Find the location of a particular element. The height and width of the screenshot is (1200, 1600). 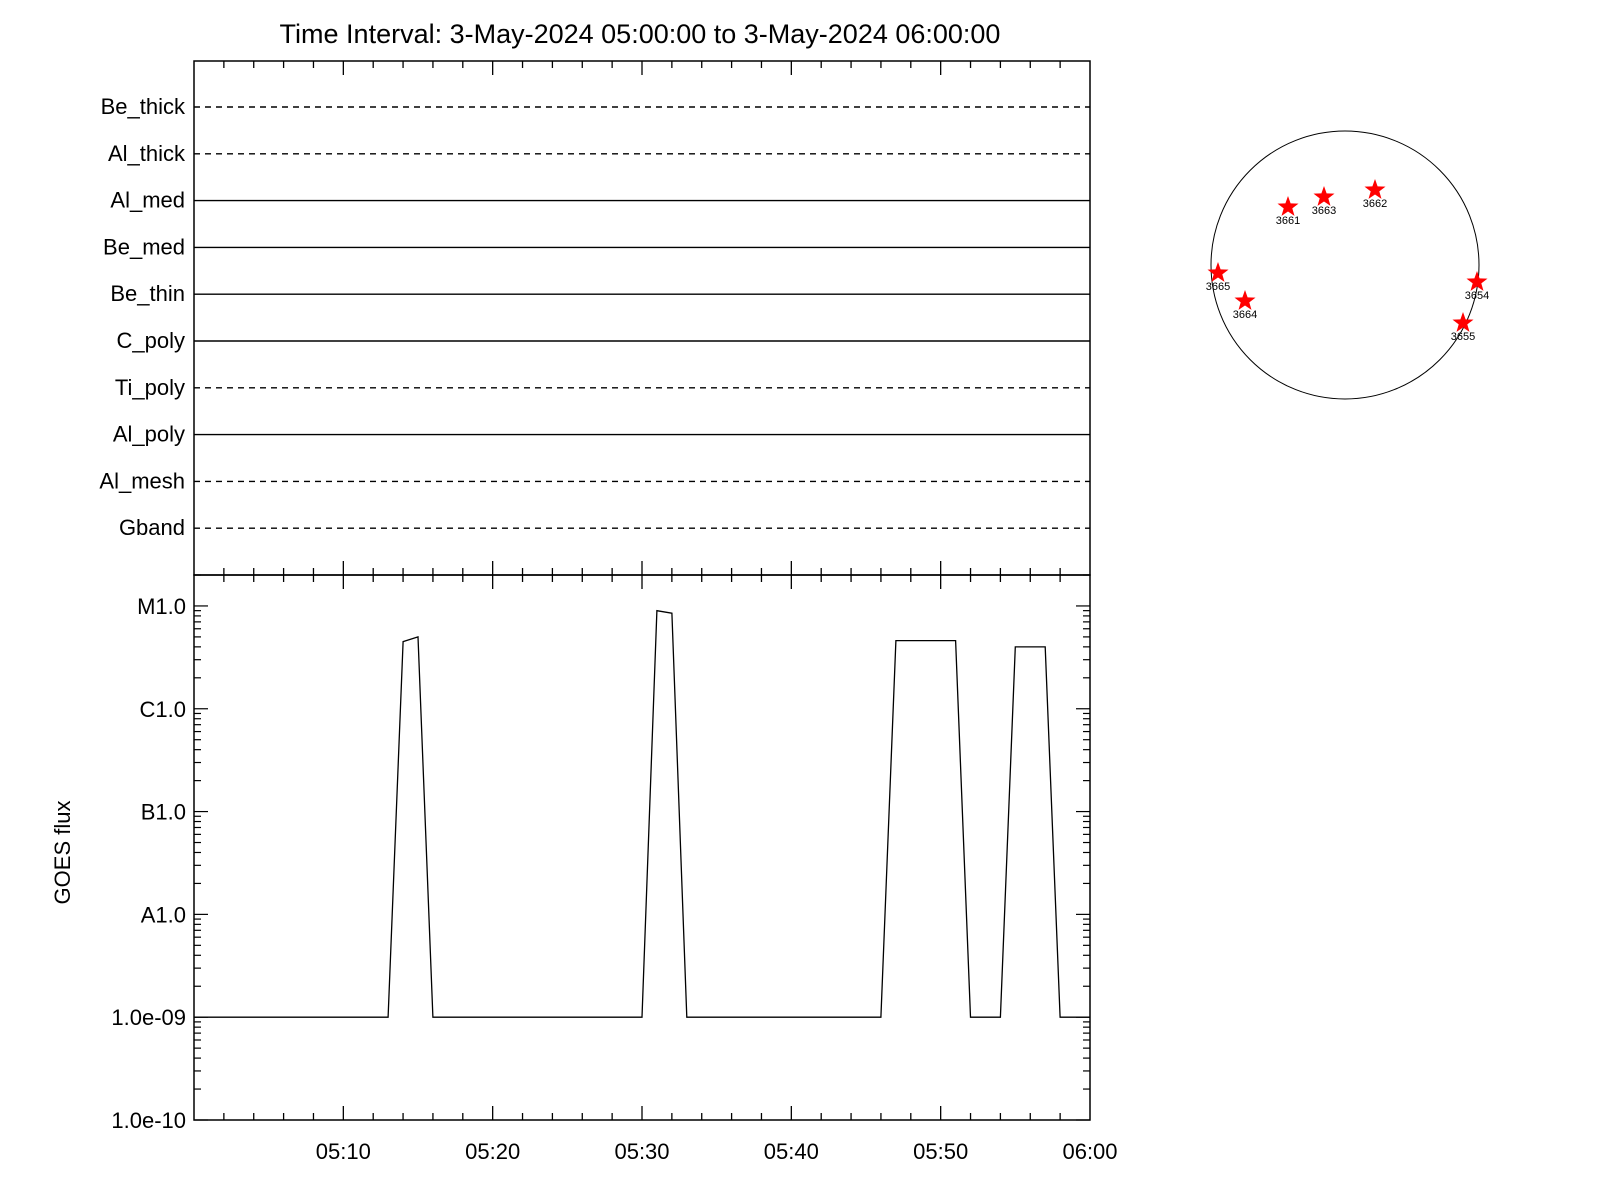

active-region-label: 3664 is located at coordinates (1245, 315).